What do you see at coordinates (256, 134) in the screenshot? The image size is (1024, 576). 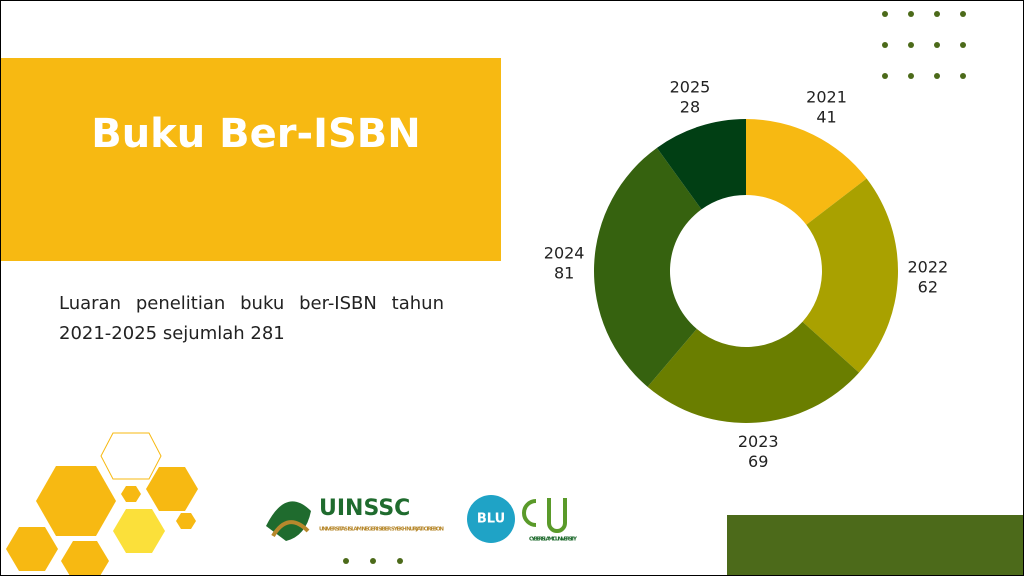 I see `title: Buku Ber-ISBN` at bounding box center [256, 134].